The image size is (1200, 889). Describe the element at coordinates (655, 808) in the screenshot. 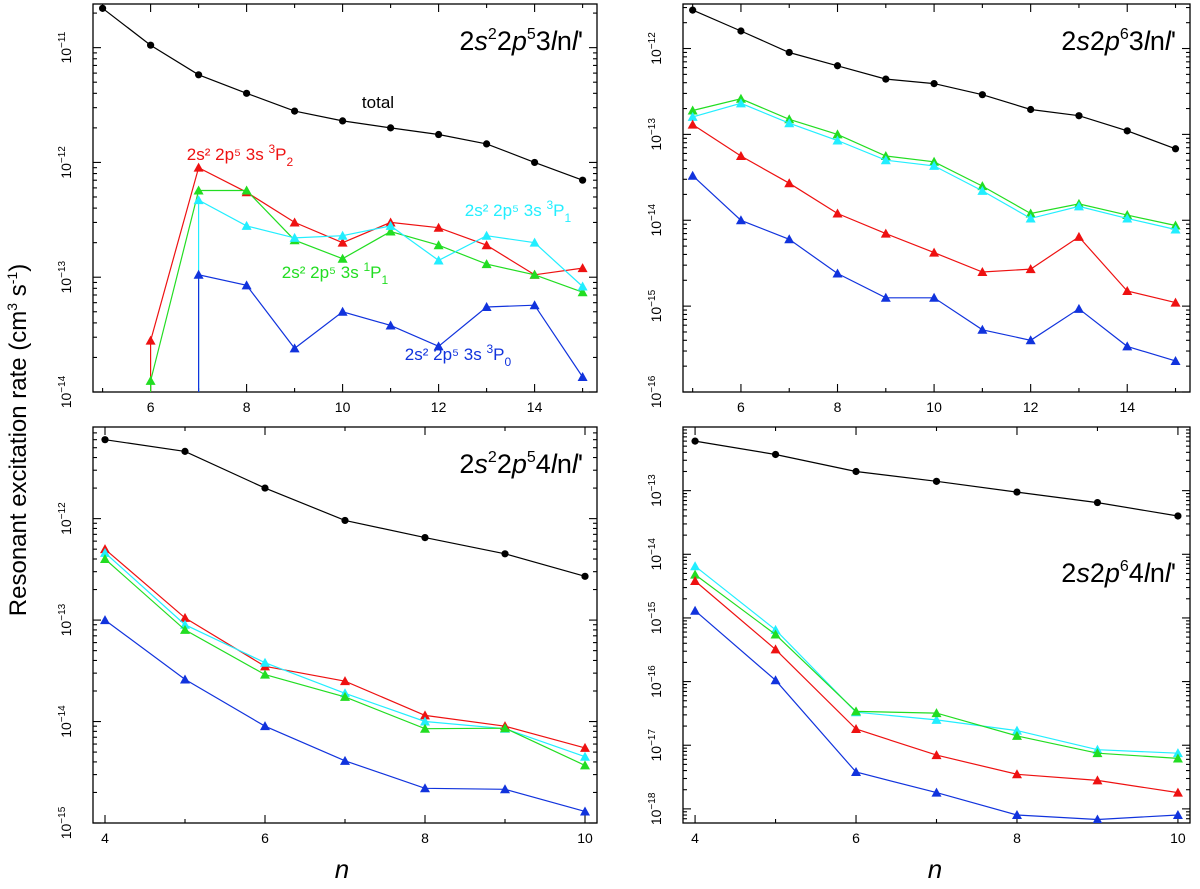

I see `y-tick-label: 10−18` at that location.